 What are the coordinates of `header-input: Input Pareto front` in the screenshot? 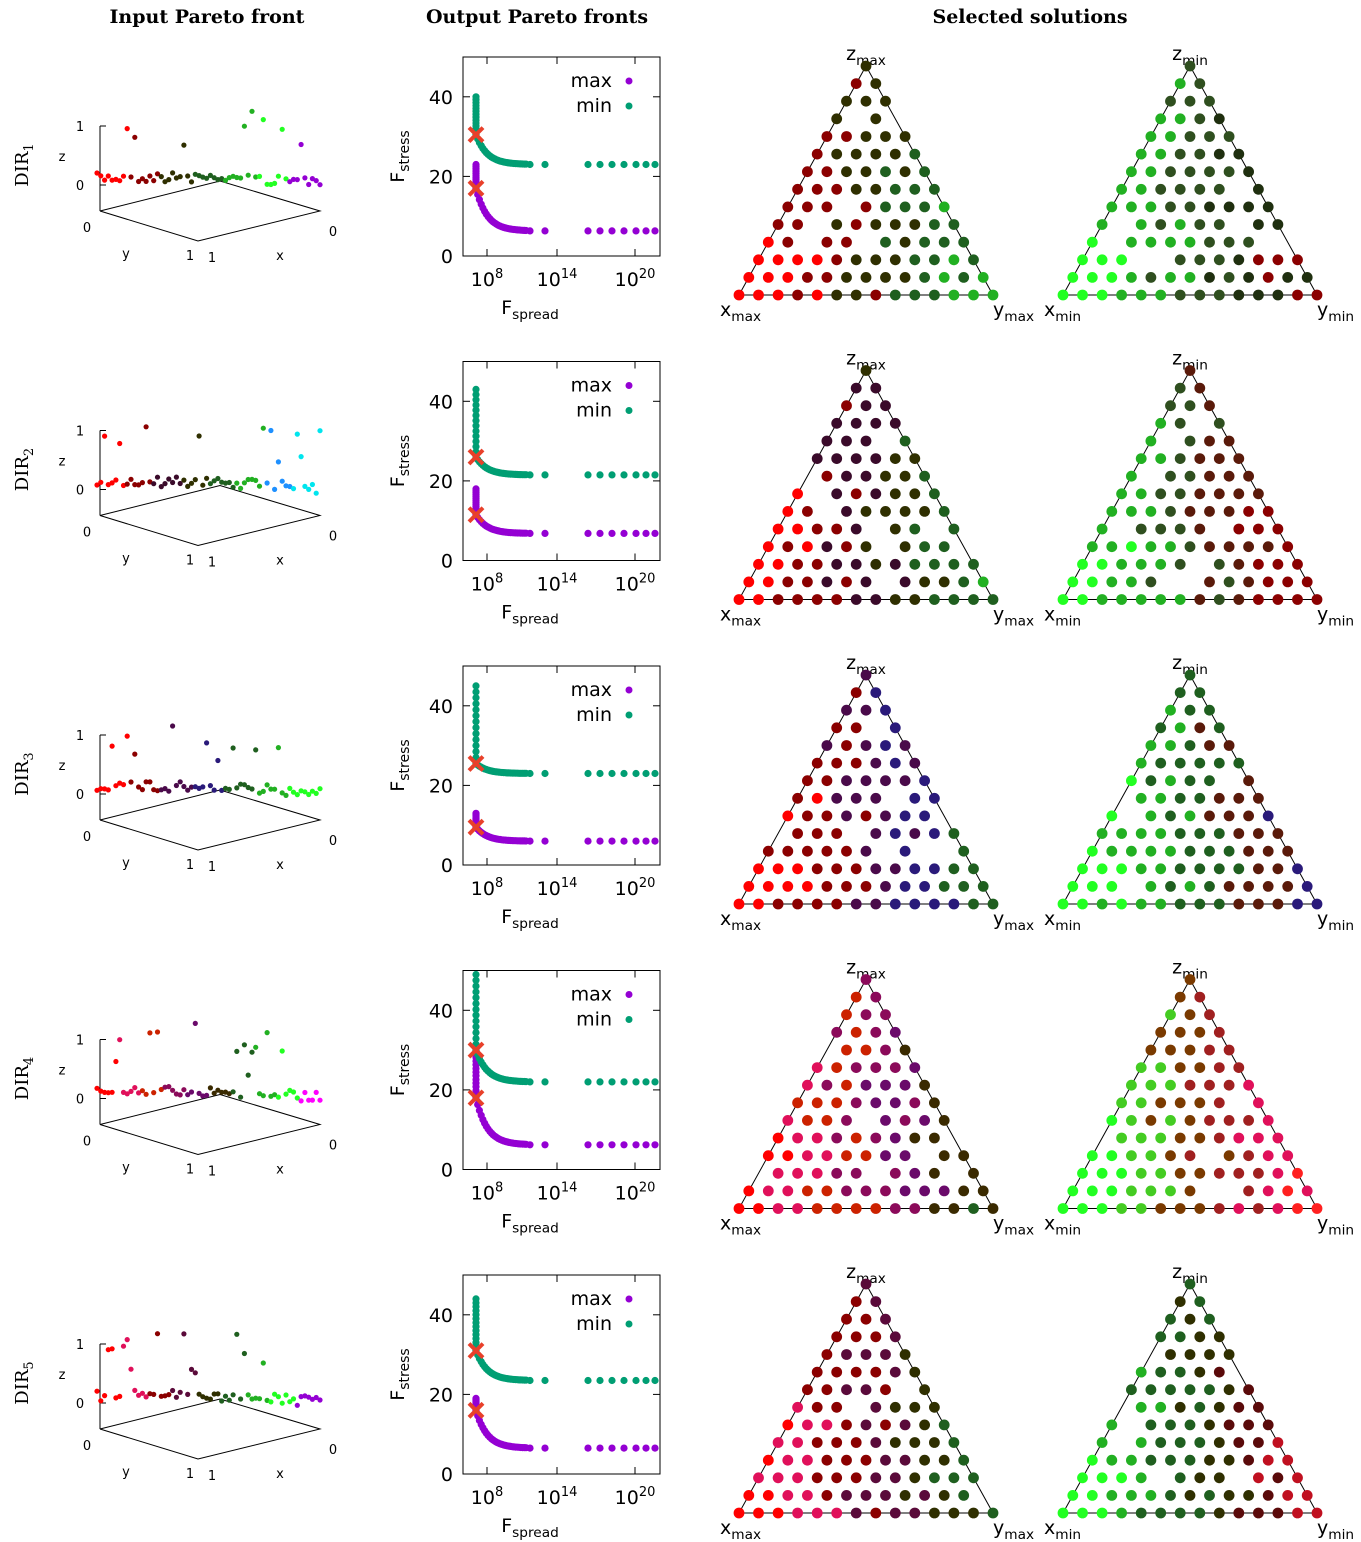 It's located at (207, 17).